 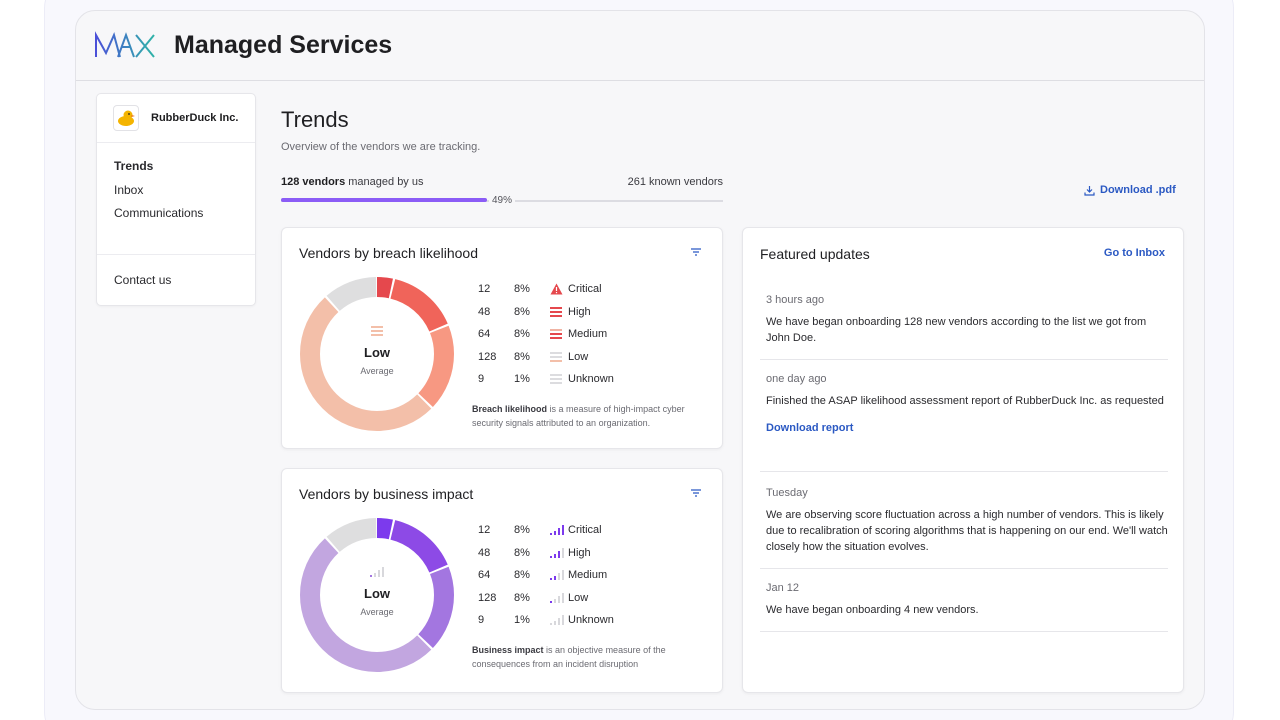 I want to click on managed-suffix: managed by us, so click(x=386, y=182).